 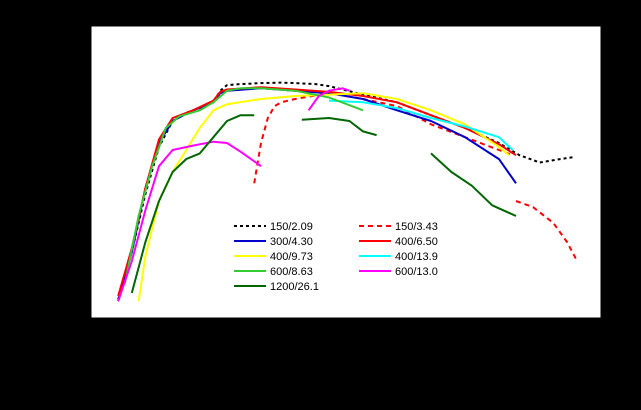 I want to click on x-tick-label: 5000, so click(x=227, y=334).